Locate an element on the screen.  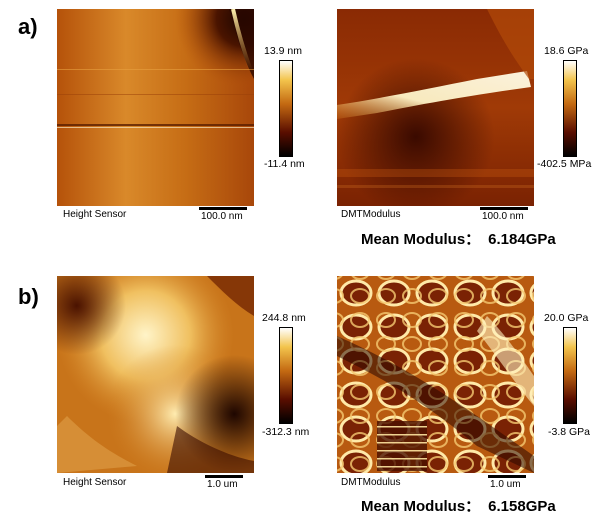
panel-a-height-scalebar-label: 100.0 nm is located at coordinates (222, 216).